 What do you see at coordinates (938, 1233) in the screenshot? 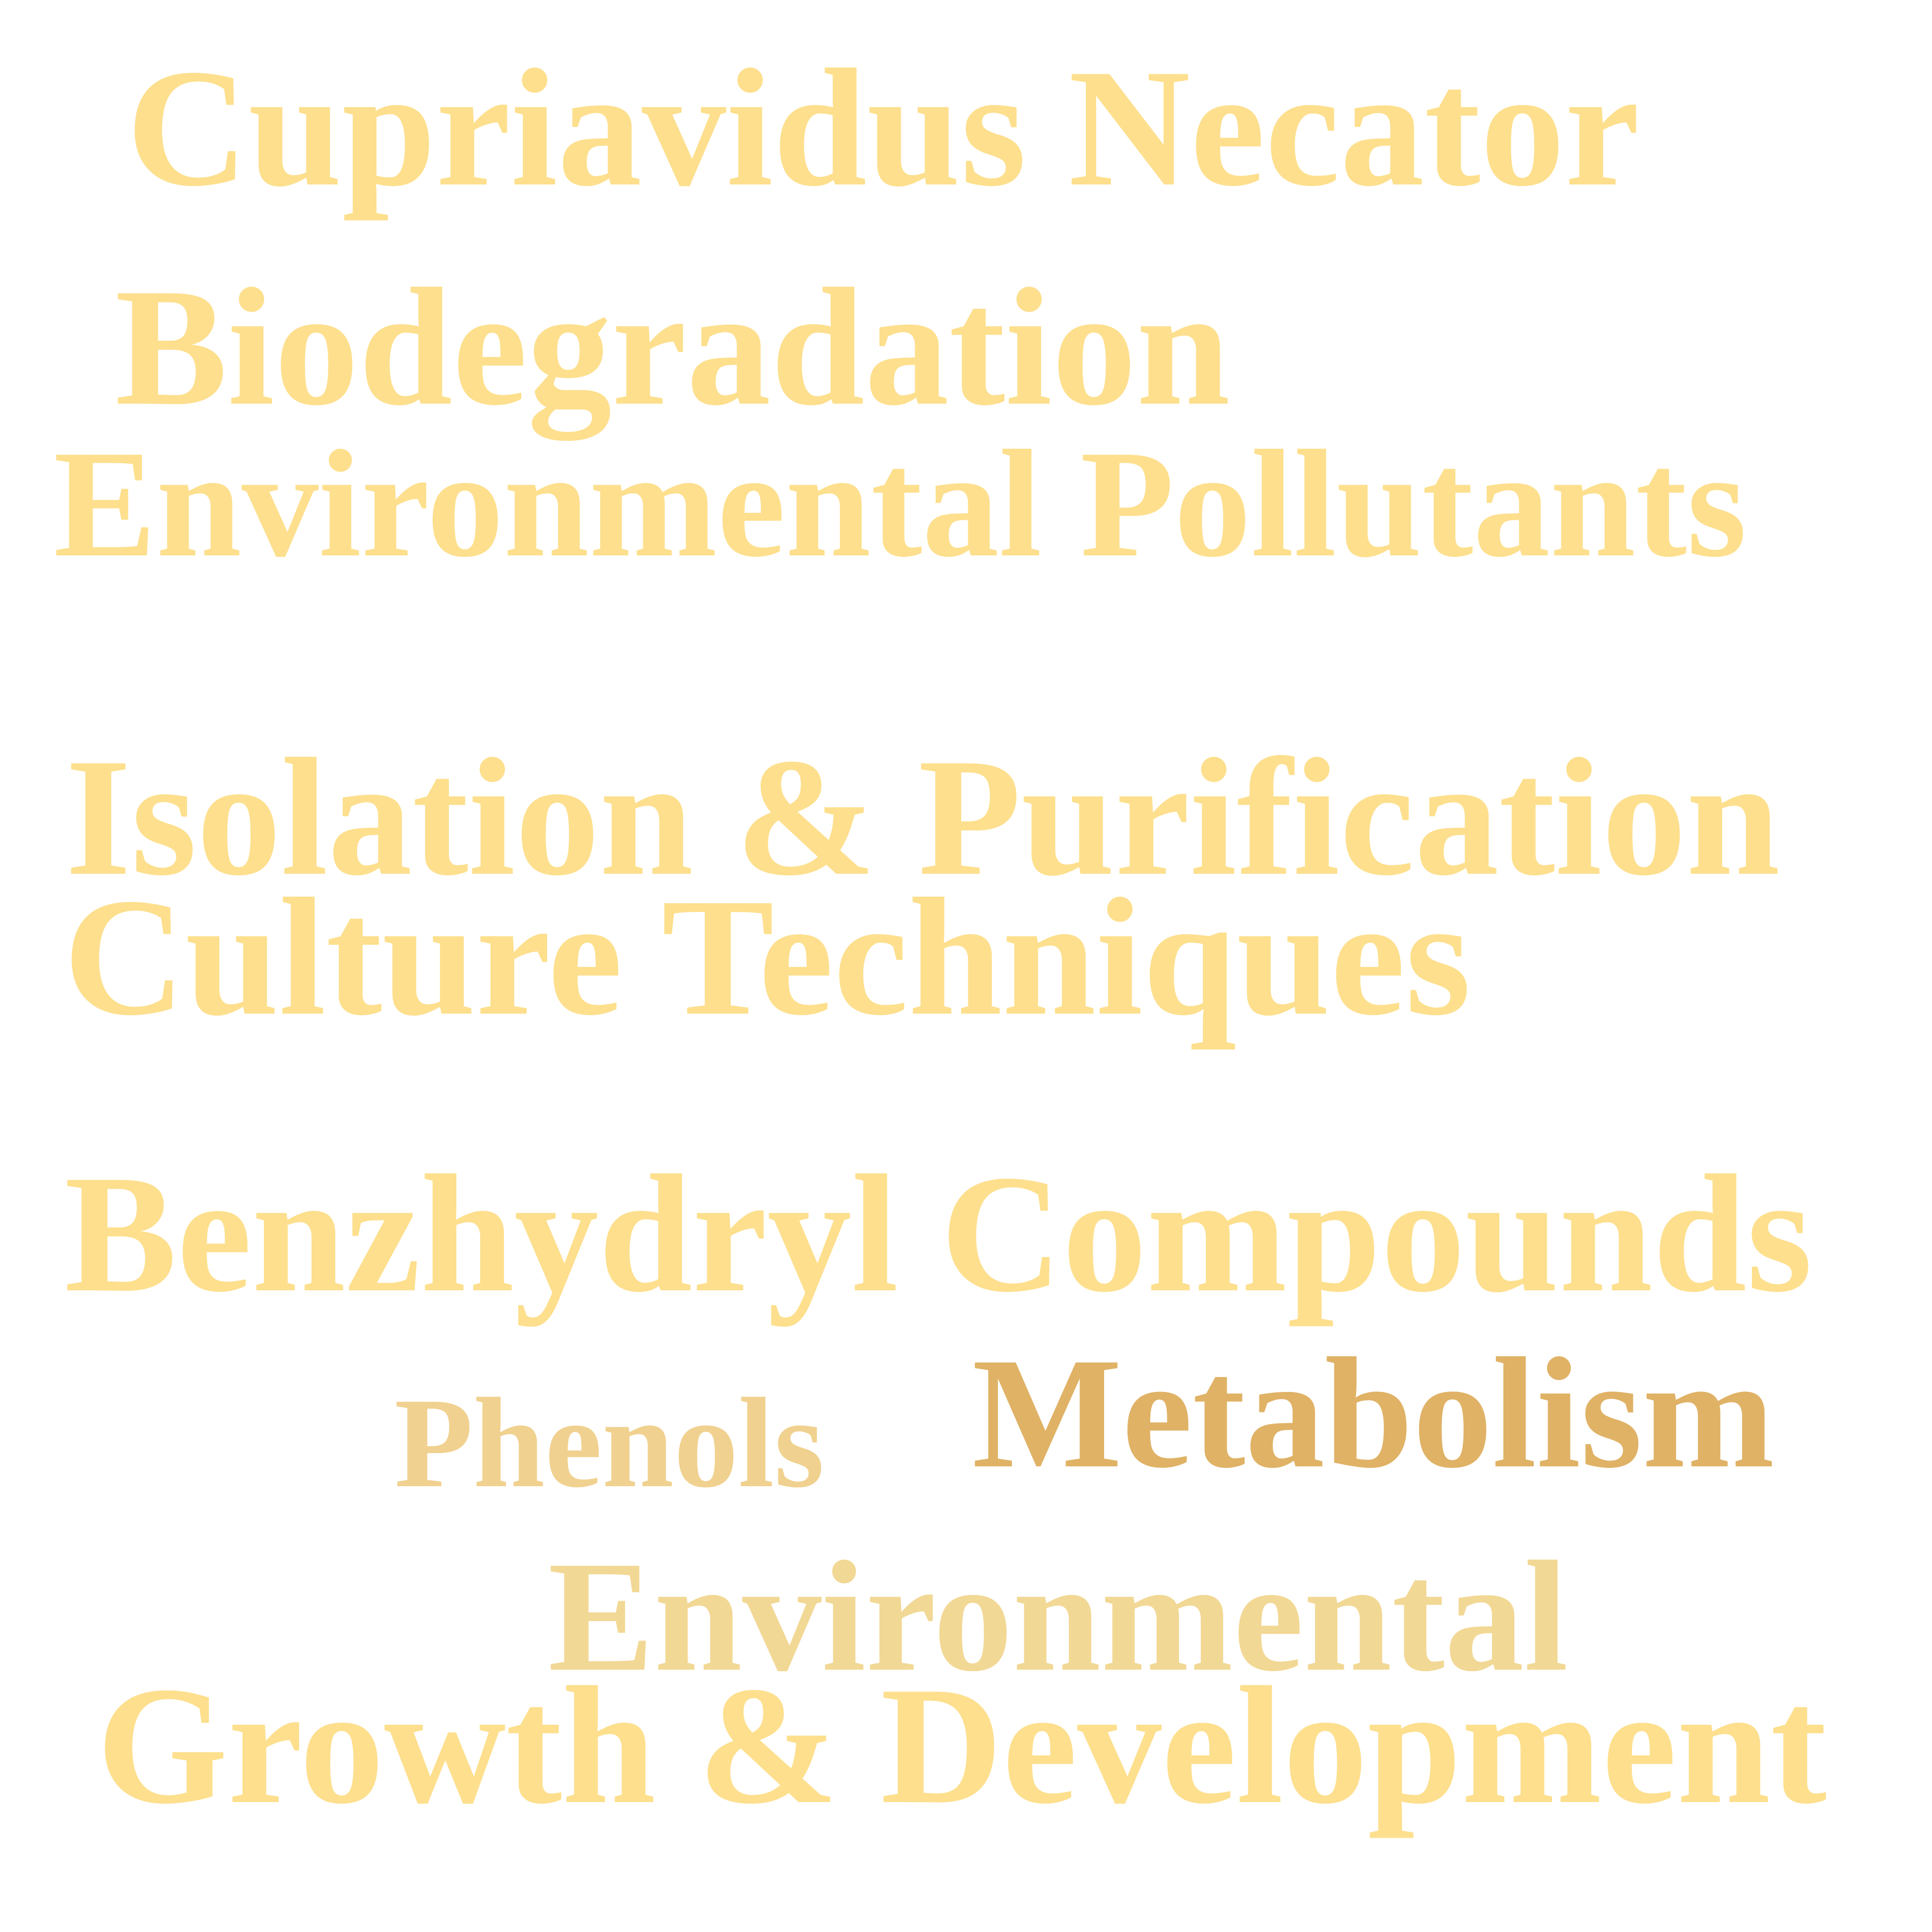
I see `word-benzhydryl-compounds: Benzhydryl Compounds` at bounding box center [938, 1233].